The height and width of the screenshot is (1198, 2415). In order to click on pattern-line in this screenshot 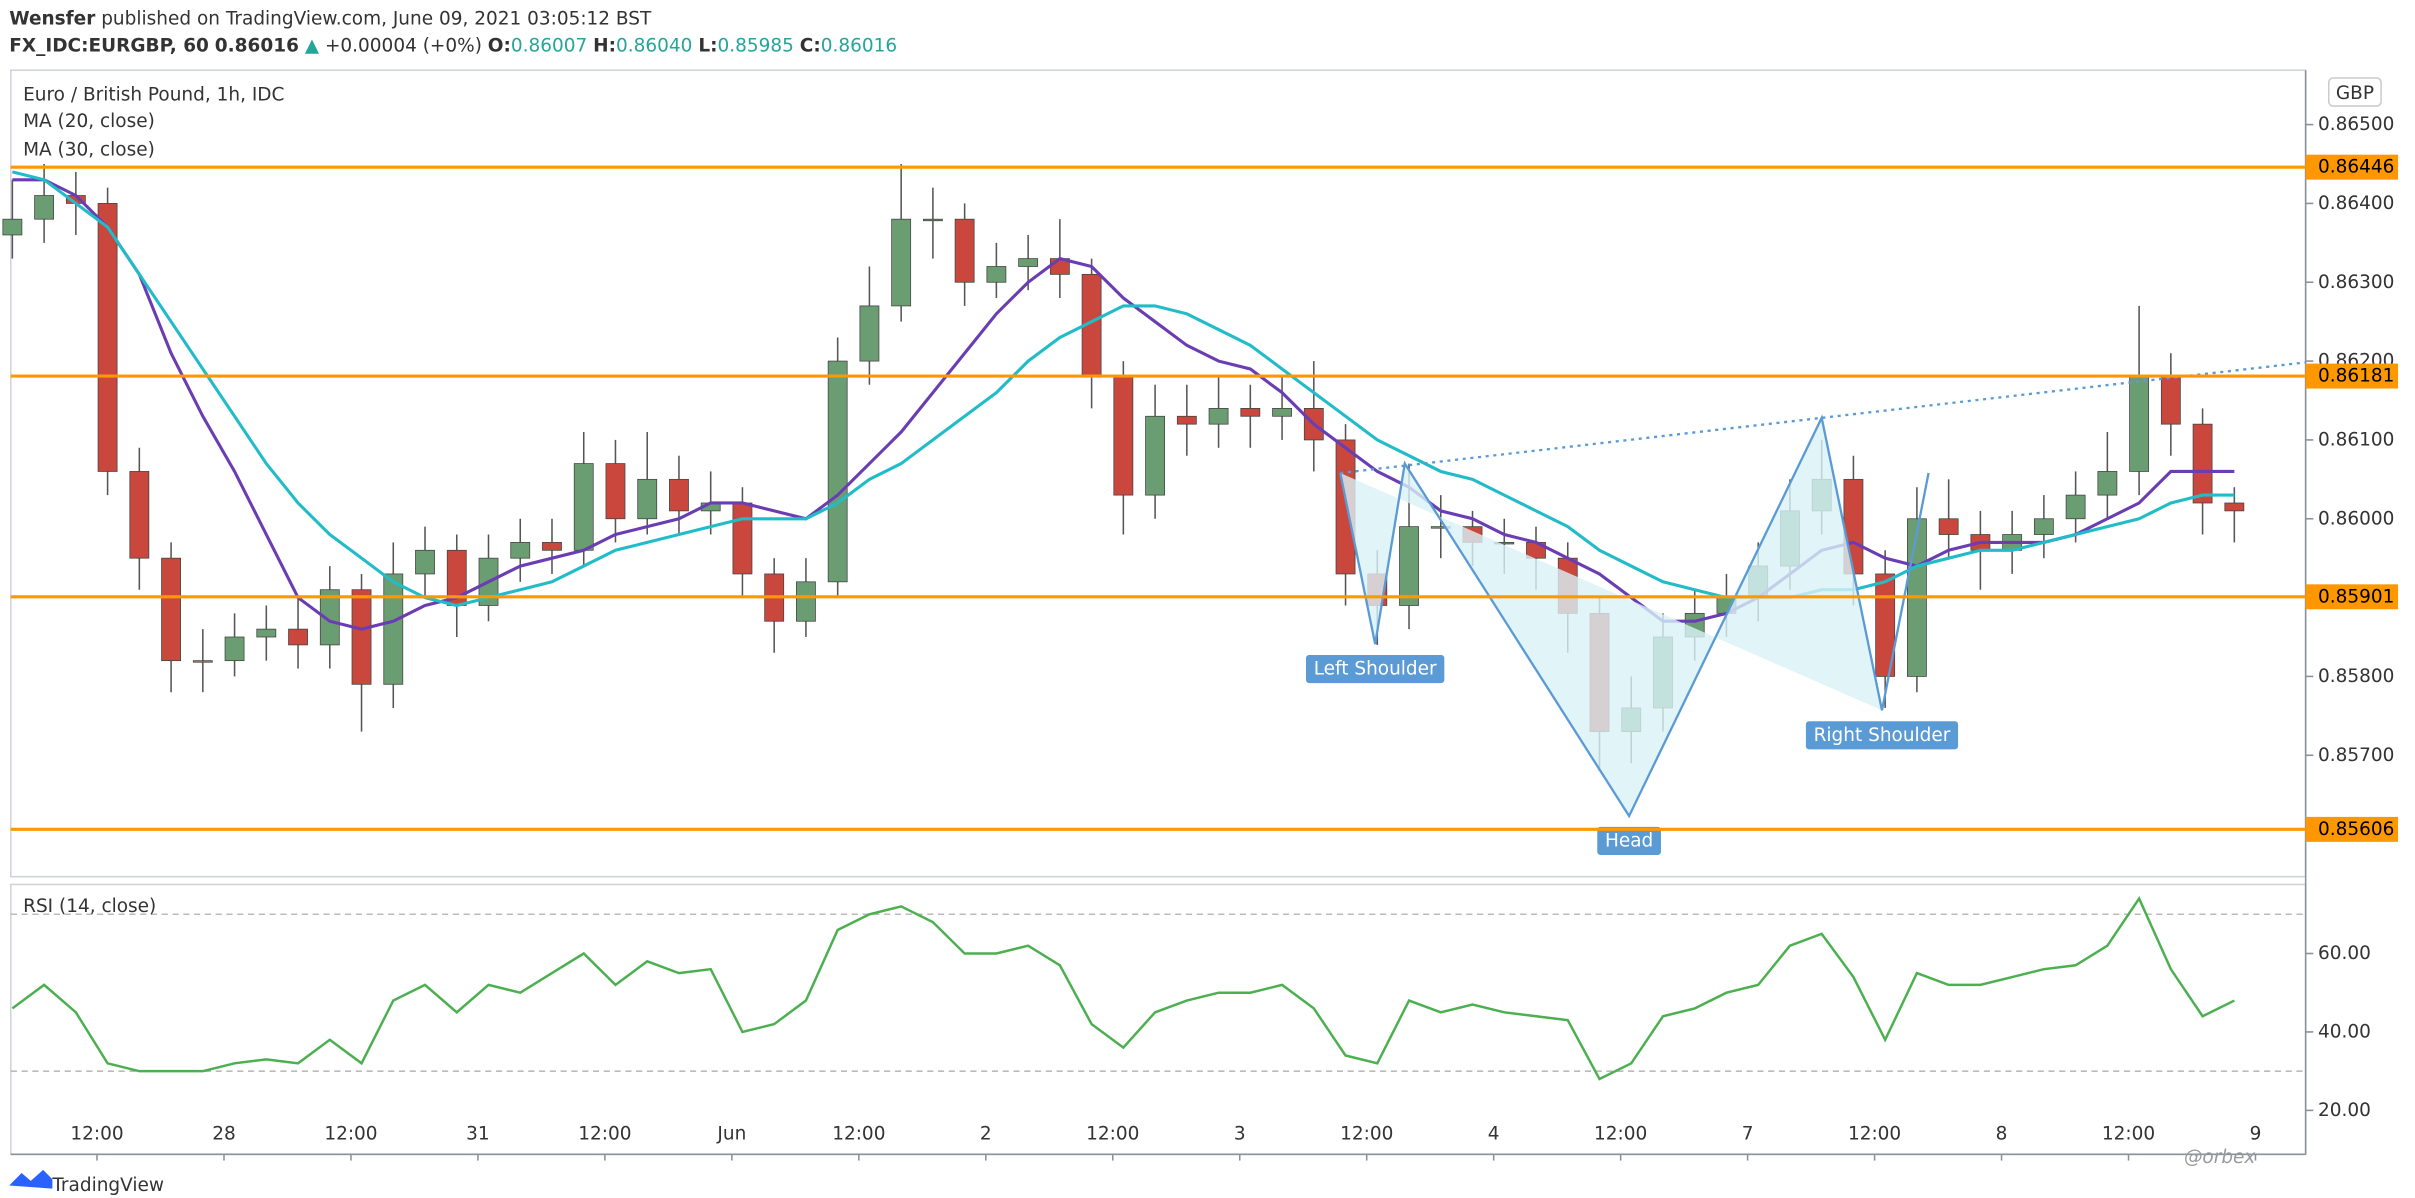, I will do `click(1634, 616)`.